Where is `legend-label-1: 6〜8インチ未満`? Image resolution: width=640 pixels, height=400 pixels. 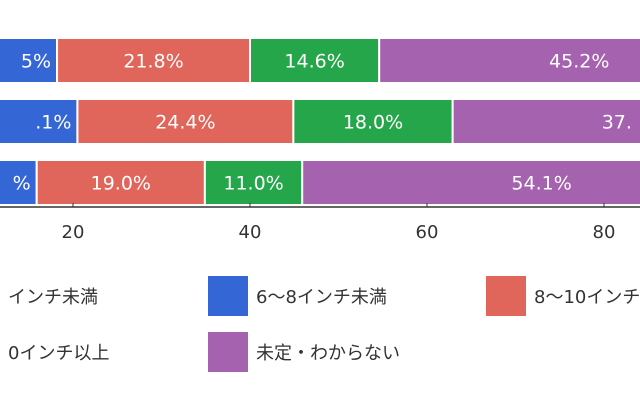 legend-label-1: 6〜8インチ未満 is located at coordinates (321, 297).